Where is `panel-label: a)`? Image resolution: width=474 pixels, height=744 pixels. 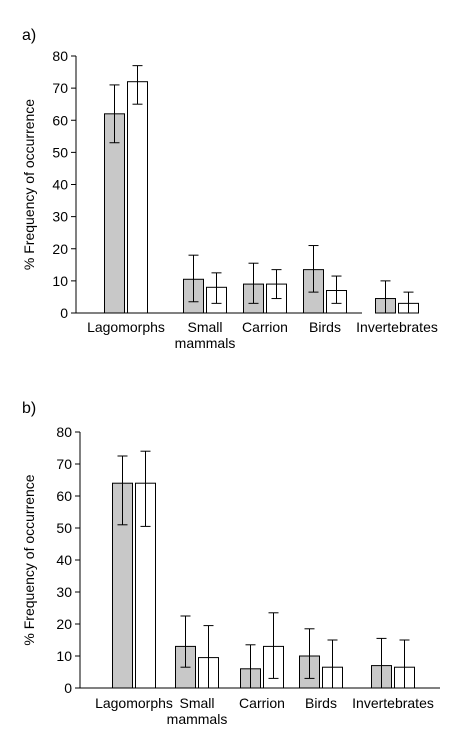
panel-label: a) is located at coordinates (29, 35).